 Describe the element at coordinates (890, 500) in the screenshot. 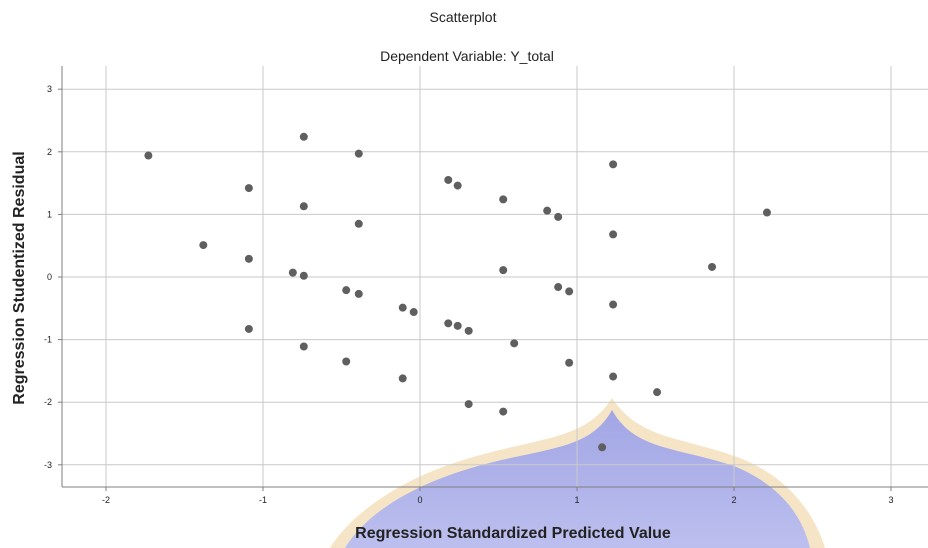

I see `x-tick-label: 3` at that location.